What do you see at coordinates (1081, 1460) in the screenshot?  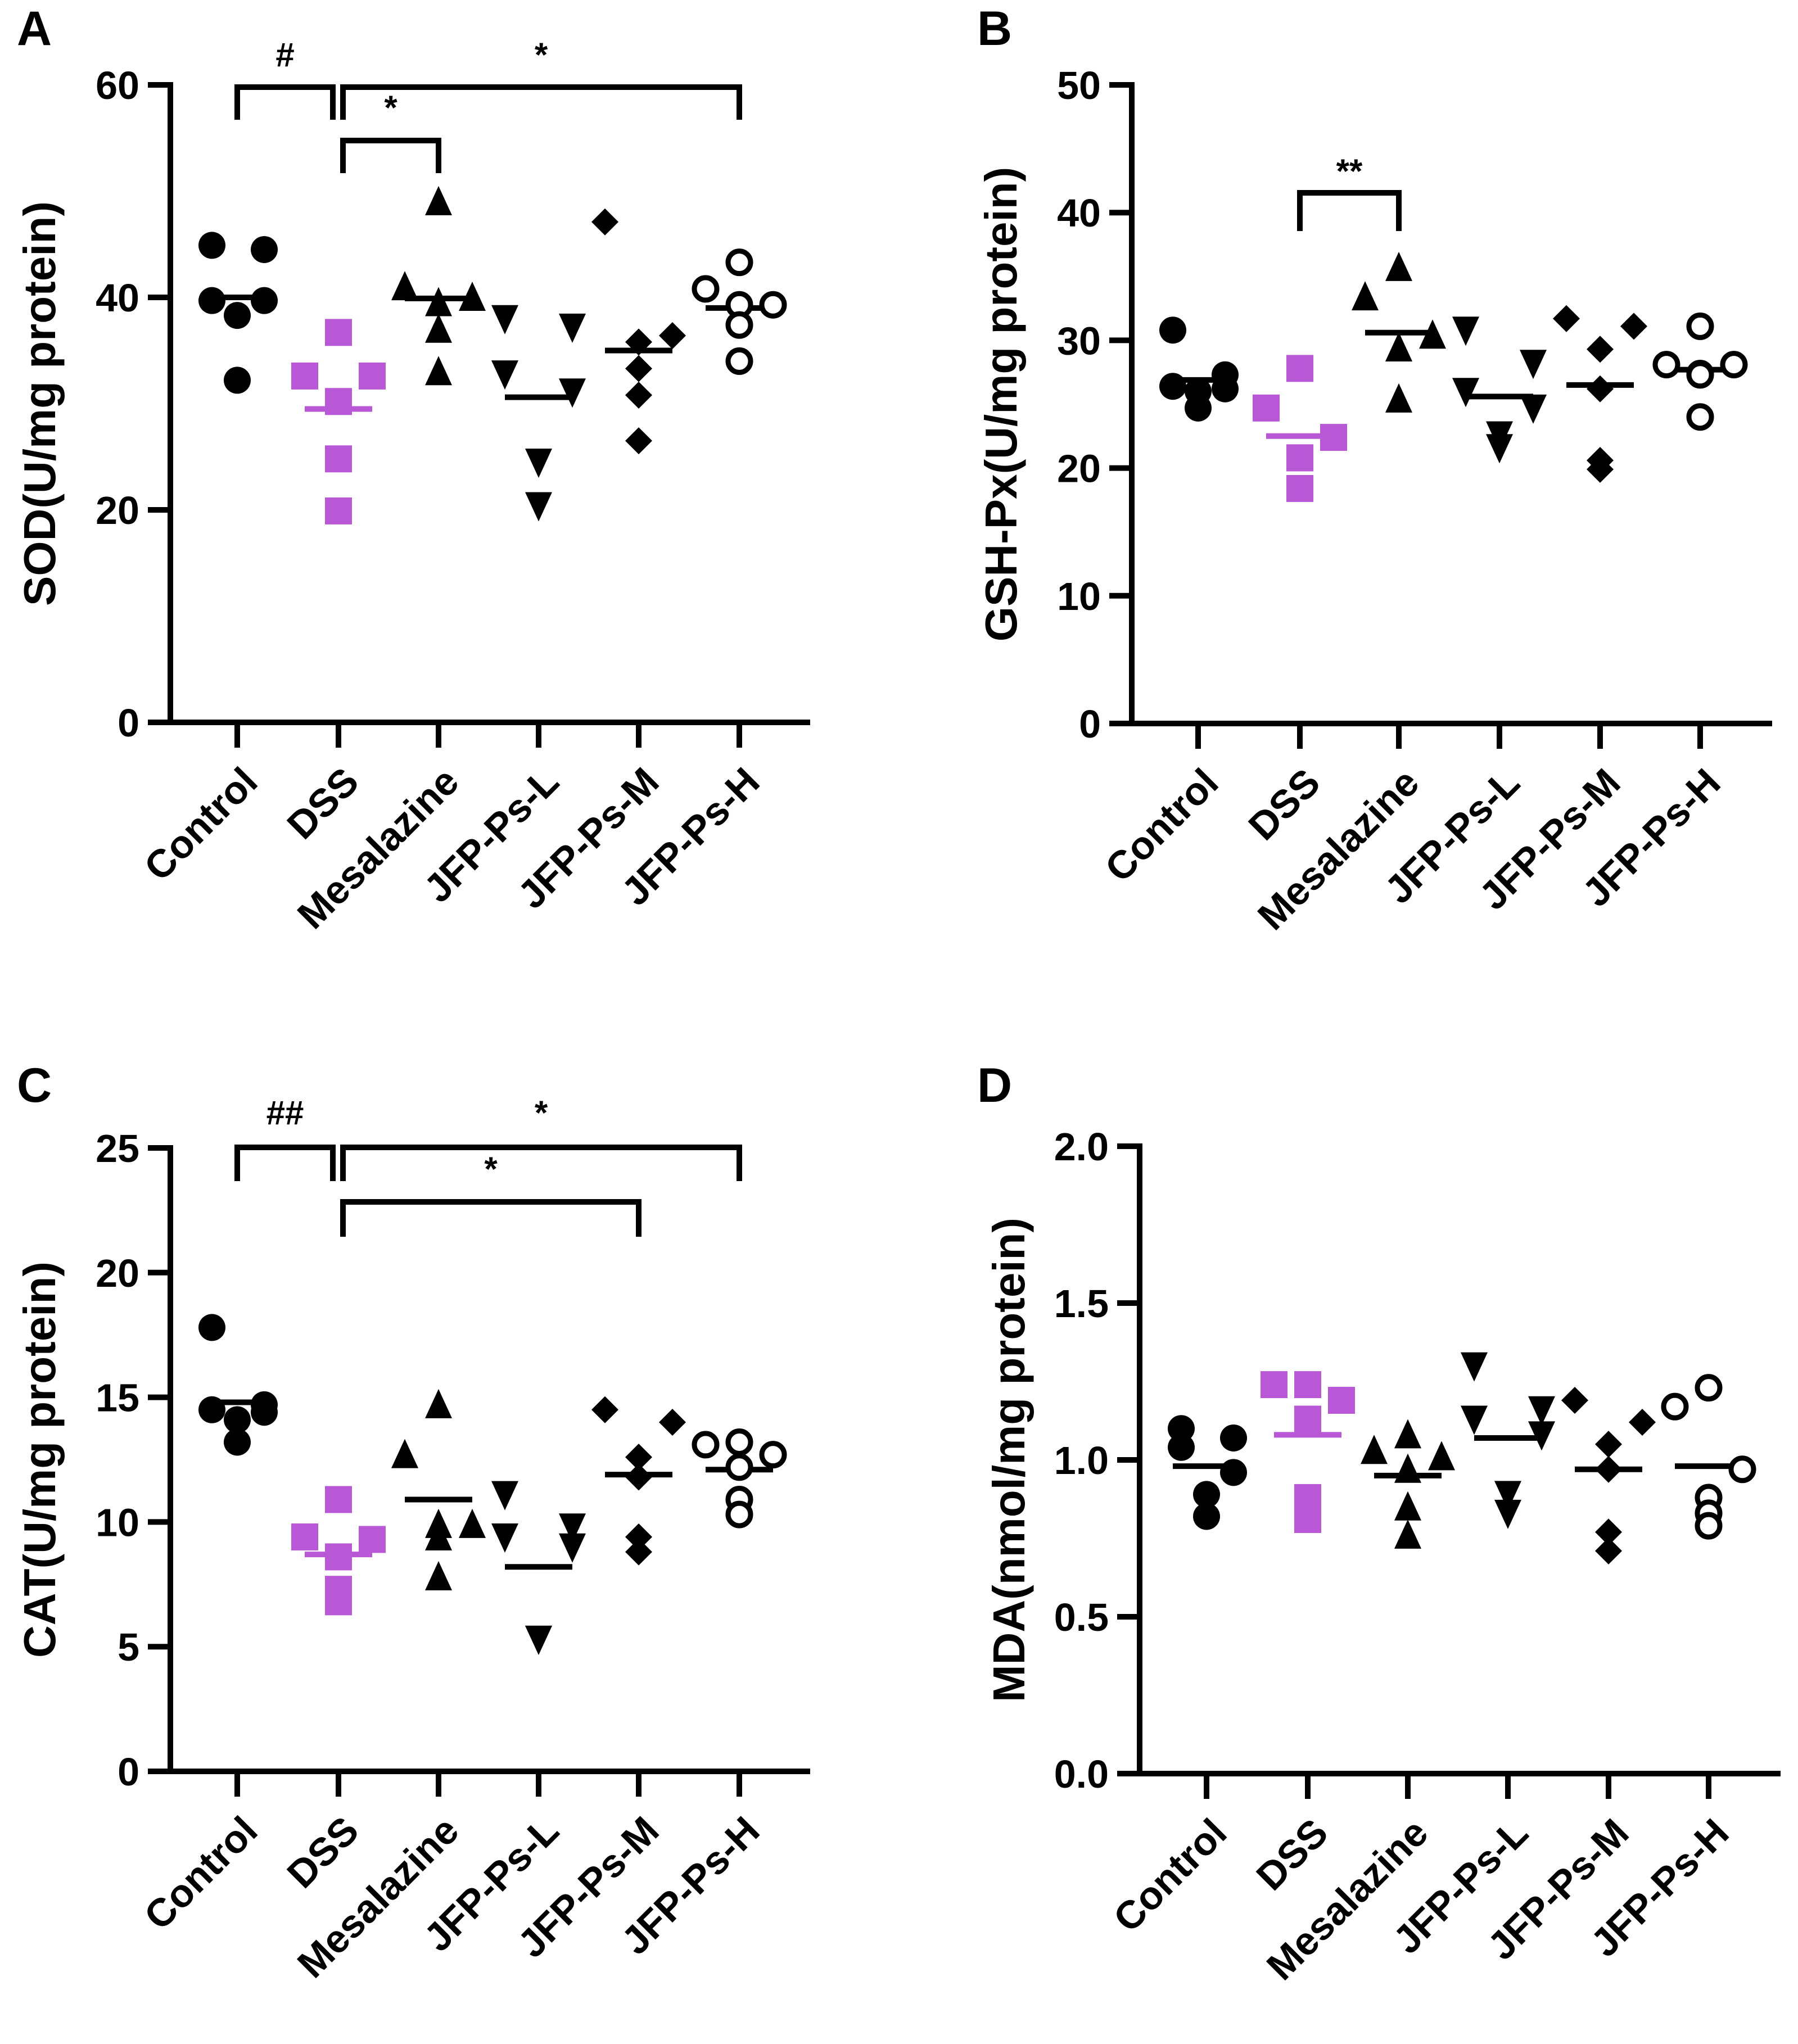 I see `y-tick-label: 1.0` at bounding box center [1081, 1460].